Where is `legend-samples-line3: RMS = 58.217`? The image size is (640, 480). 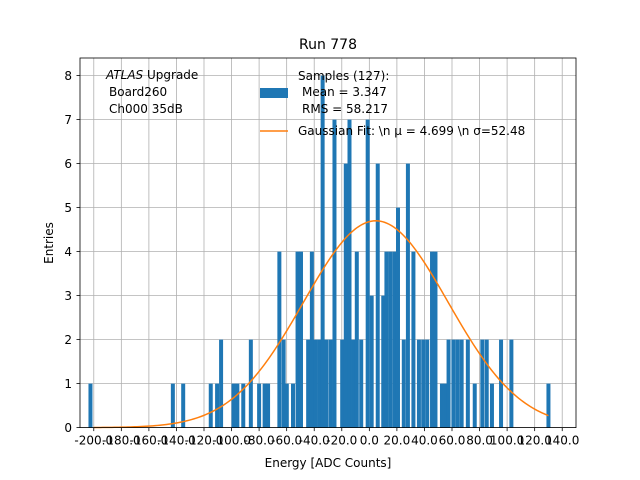 legend-samples-line3: RMS = 58.217 is located at coordinates (345, 109).